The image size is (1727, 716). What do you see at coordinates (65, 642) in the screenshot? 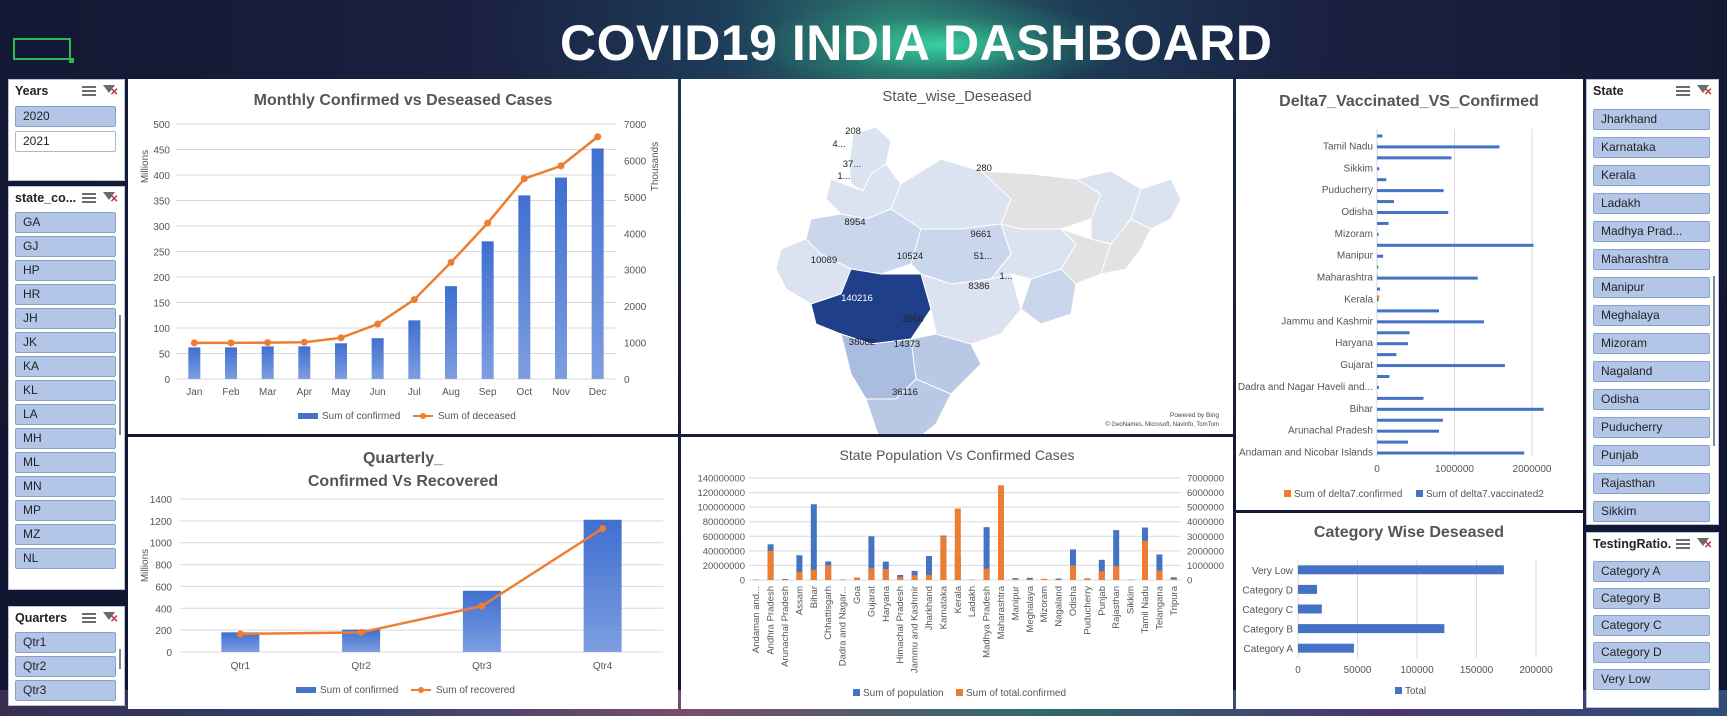
I see `slicer-item: Qtr1` at bounding box center [65, 642].